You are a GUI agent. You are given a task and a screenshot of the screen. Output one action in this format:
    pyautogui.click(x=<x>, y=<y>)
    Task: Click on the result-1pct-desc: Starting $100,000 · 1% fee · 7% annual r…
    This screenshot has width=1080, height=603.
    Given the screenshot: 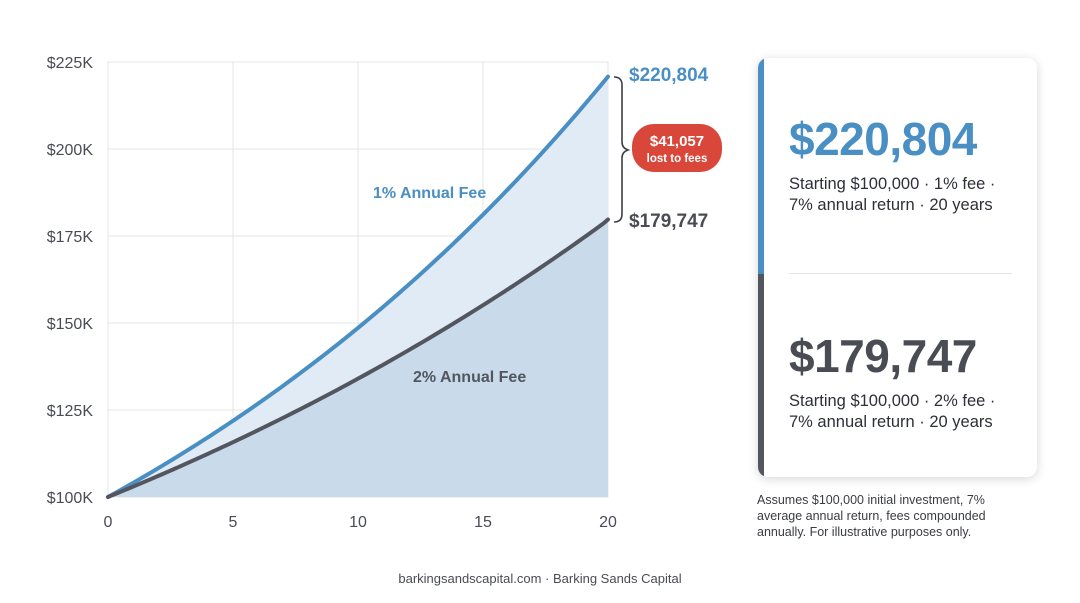 What is the action you would take?
    pyautogui.click(x=905, y=195)
    